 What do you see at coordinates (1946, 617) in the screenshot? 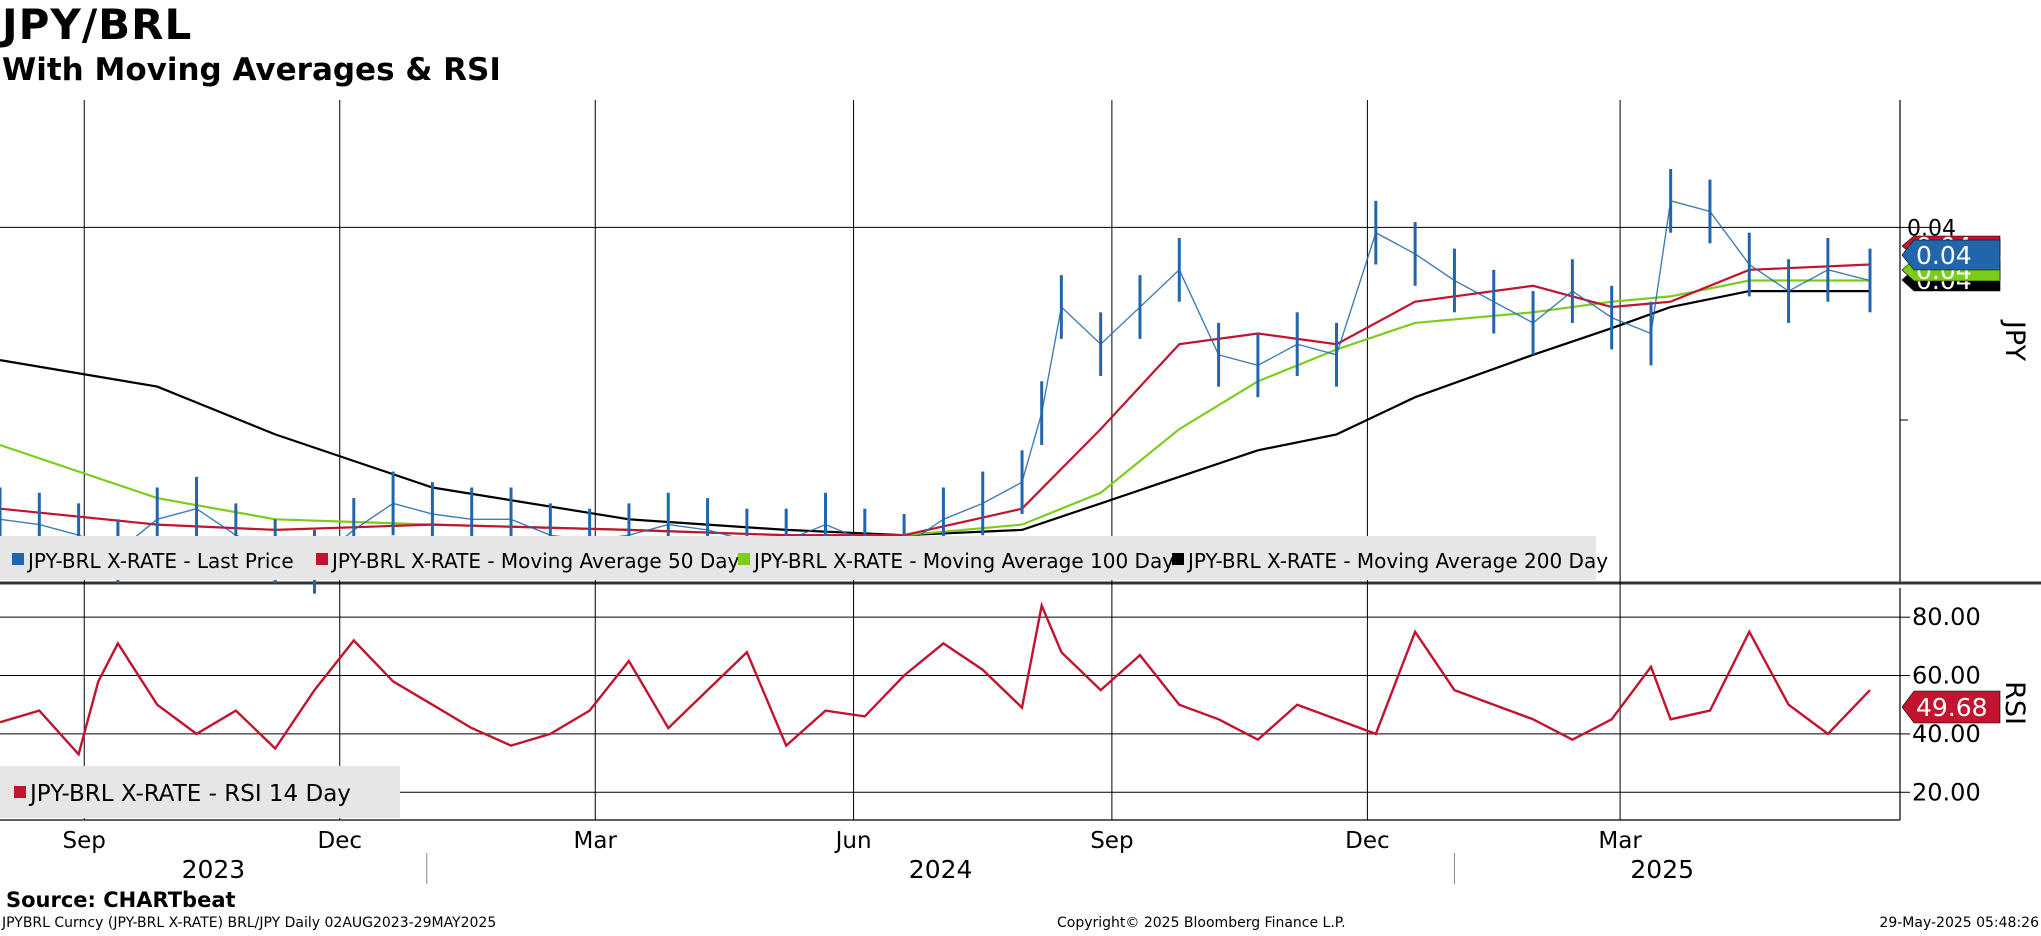
I see `rsi-y-tick-label: 80.00` at bounding box center [1946, 617].